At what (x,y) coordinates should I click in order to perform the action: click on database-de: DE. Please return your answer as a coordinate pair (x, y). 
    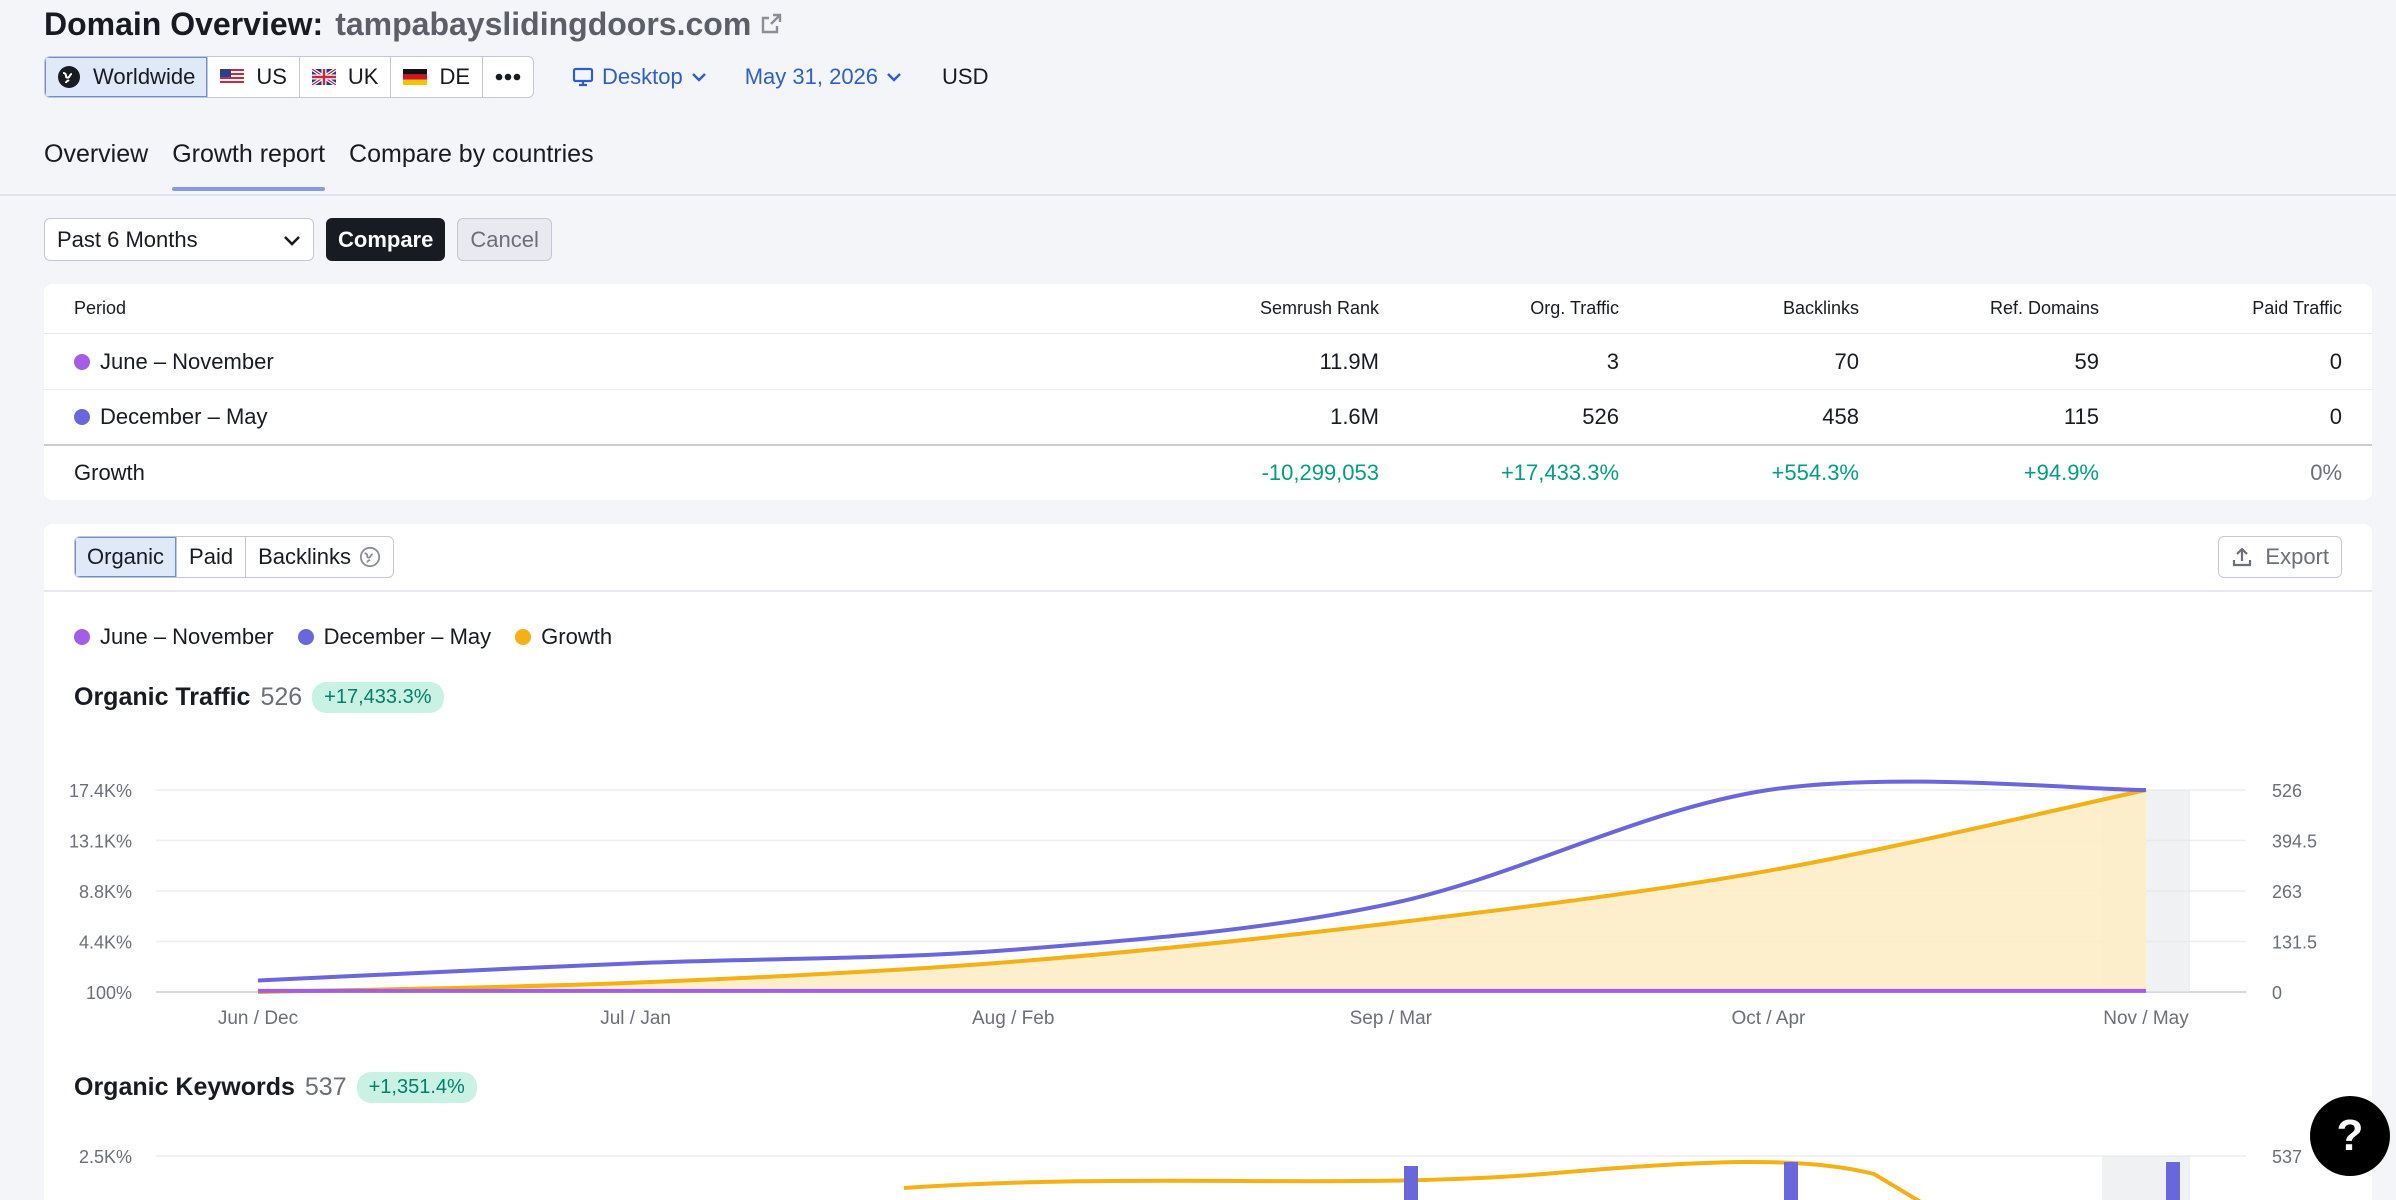
    Looking at the image, I should click on (437, 77).